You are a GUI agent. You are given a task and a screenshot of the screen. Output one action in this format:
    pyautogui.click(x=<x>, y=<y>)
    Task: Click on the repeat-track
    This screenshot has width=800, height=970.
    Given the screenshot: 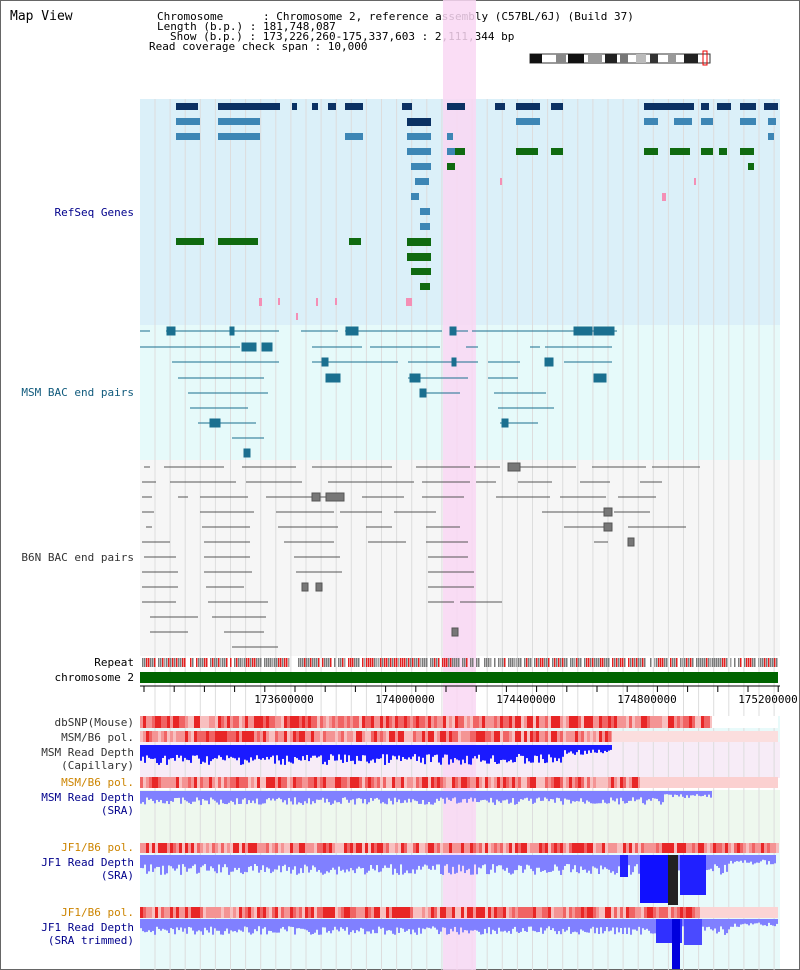 What is the action you would take?
    pyautogui.click(x=460, y=662)
    